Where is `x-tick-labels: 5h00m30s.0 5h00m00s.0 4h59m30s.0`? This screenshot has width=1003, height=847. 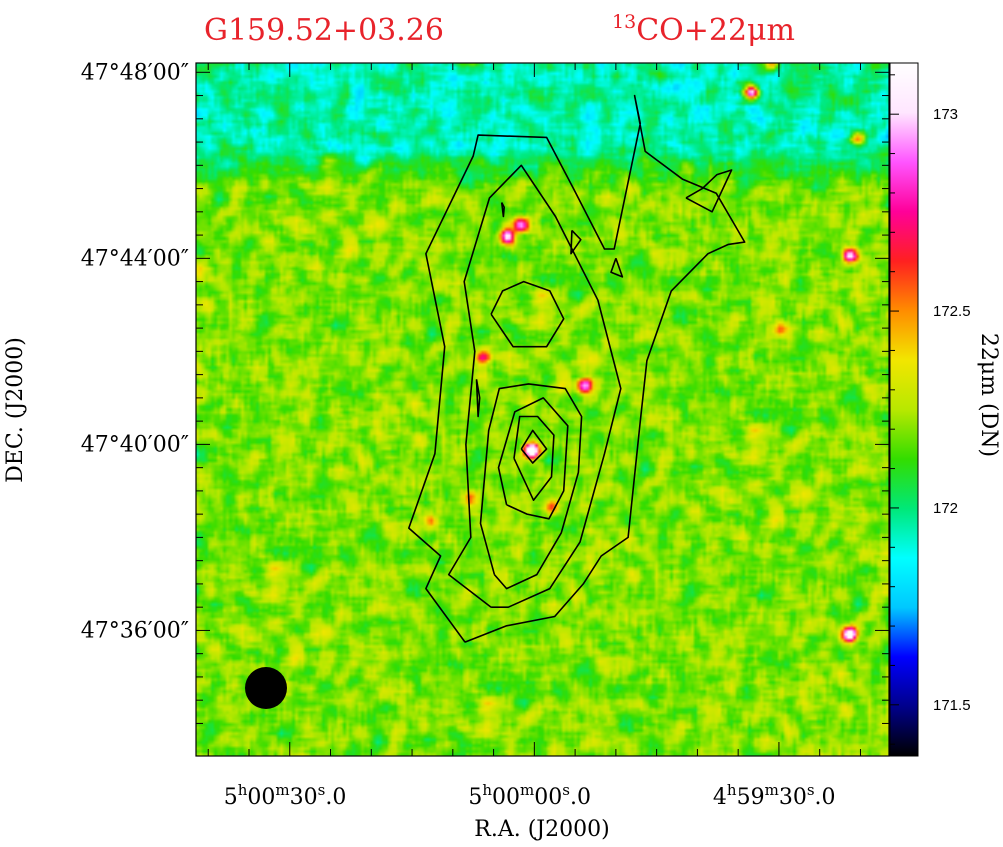 x-tick-labels: 5h00m30s.0 5h00m00s.0 4h59m30s.0 is located at coordinates (530, 795).